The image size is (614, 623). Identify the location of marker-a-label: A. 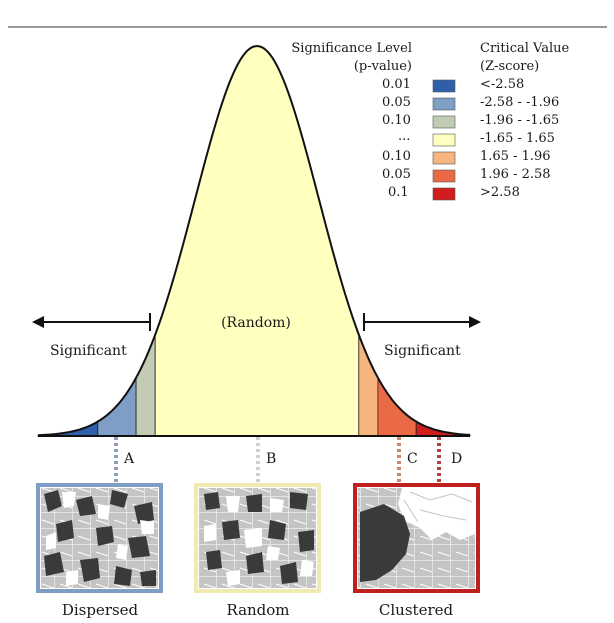
(129, 459).